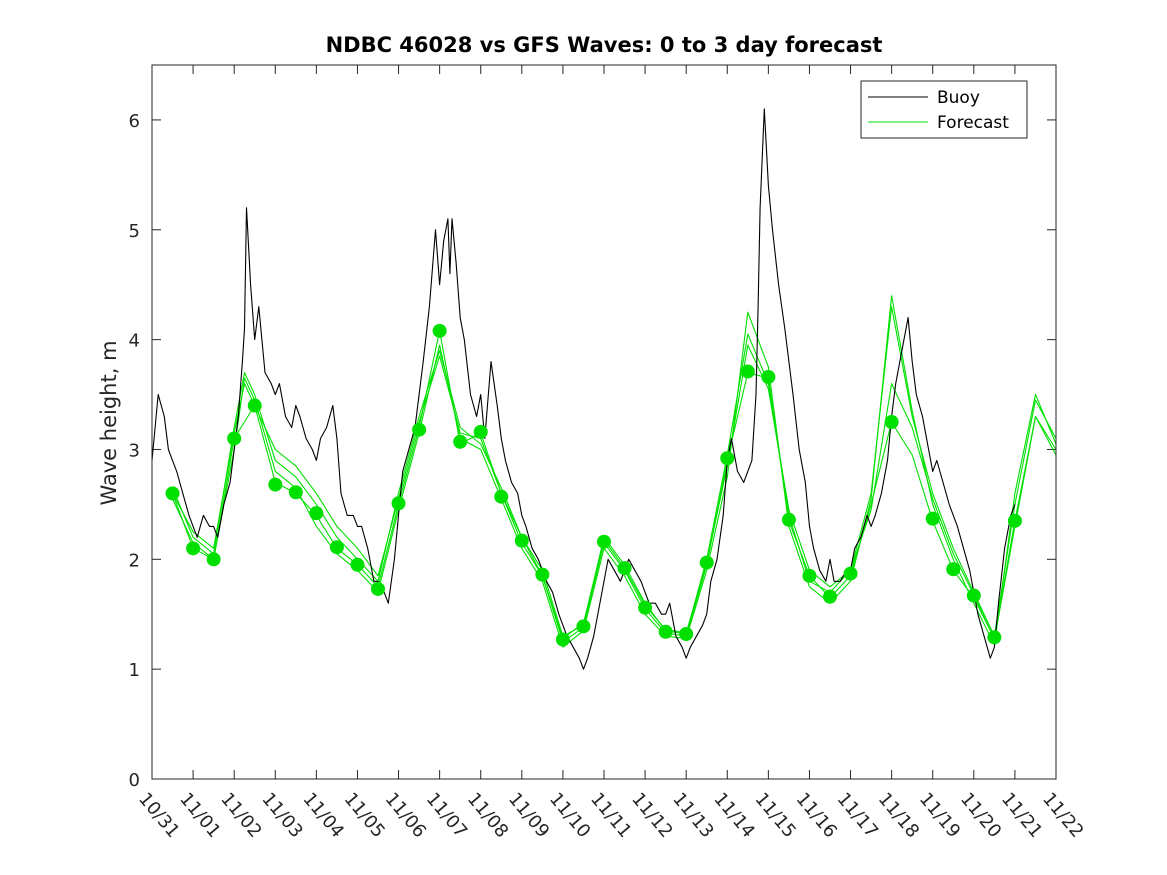 The image size is (1167, 875). I want to click on legend-box, so click(944, 109).